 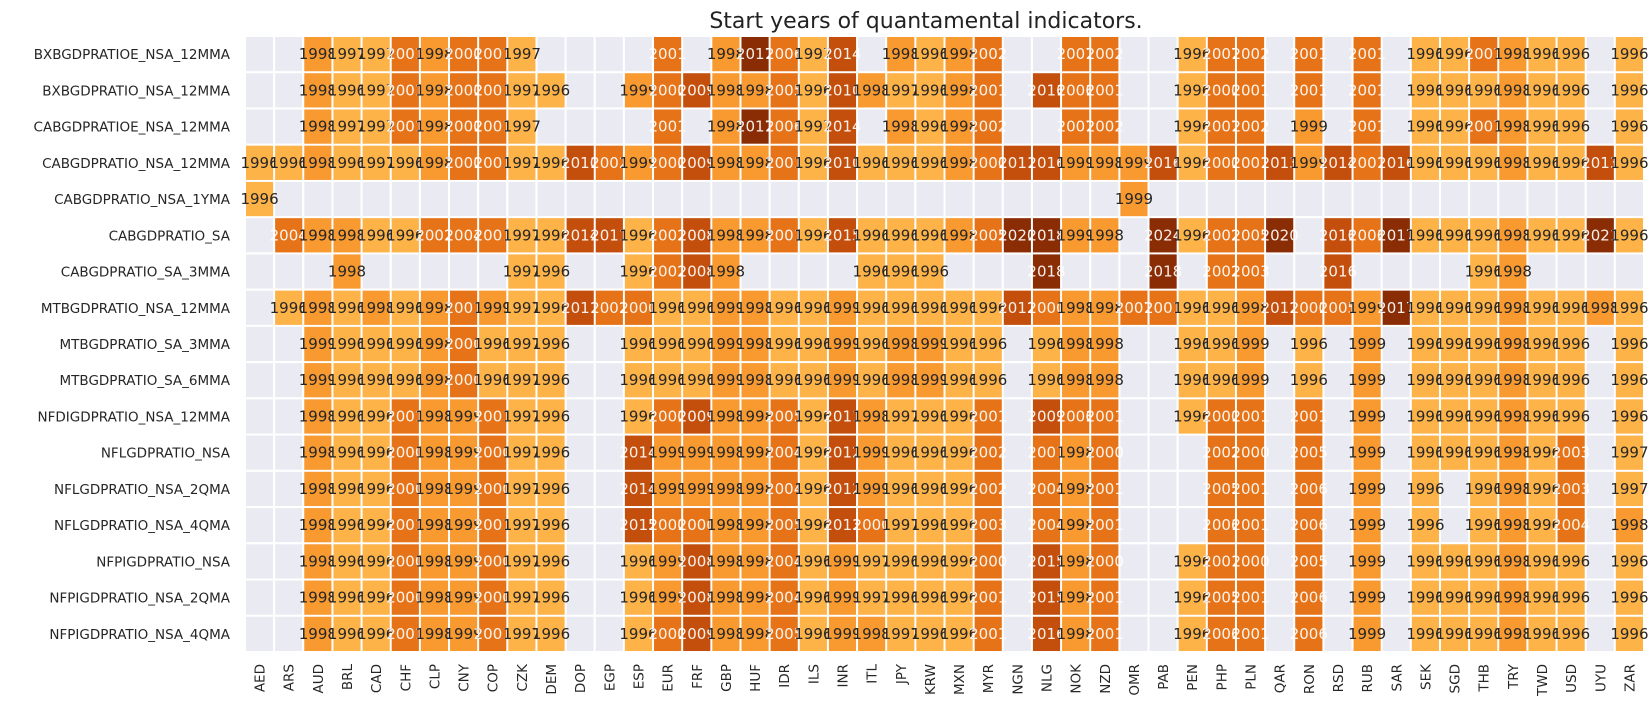 I want to click on cell-value-label: 2003, so click(x=1571, y=453).